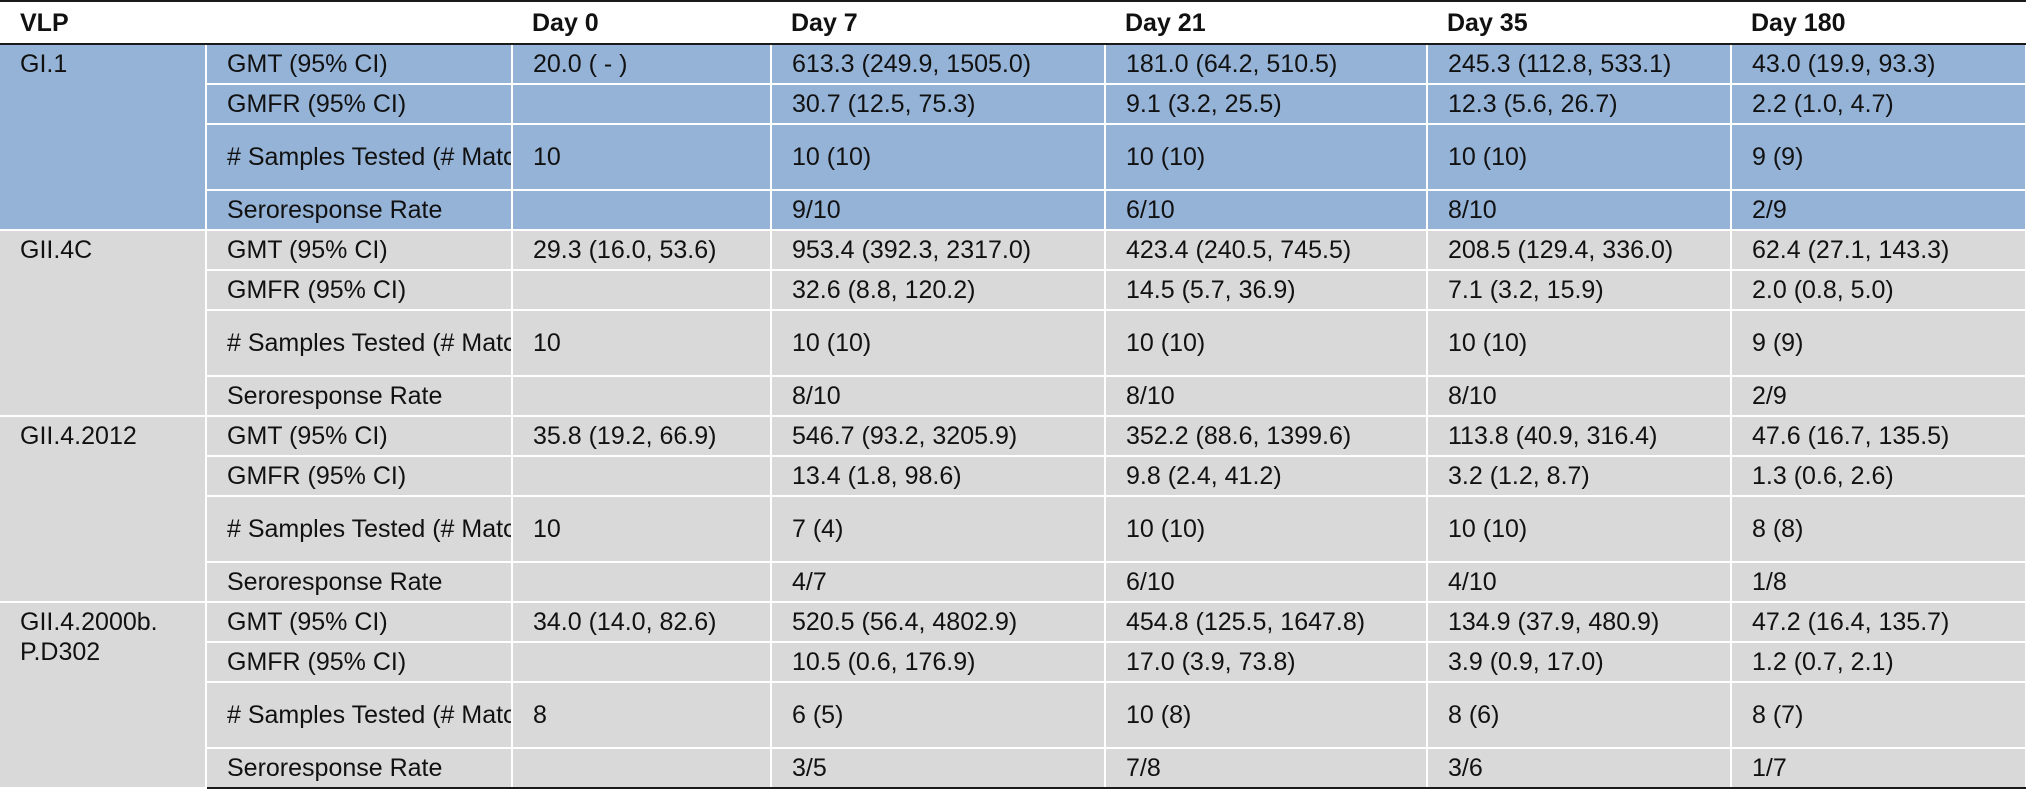  I want to click on value-cell: 423.4 (240.5, 745.5), so click(1266, 250).